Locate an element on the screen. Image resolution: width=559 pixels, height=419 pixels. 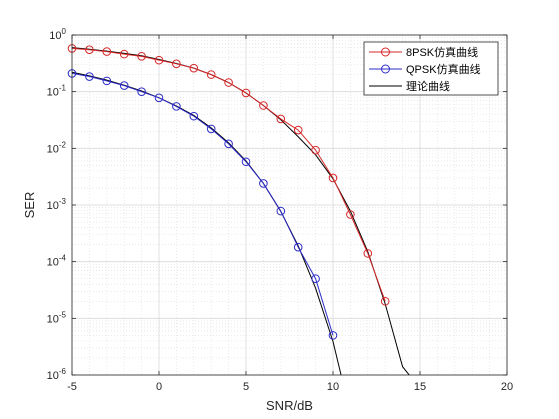
y-tick-label: 10⁻⁴ is located at coordinates (57, 261).